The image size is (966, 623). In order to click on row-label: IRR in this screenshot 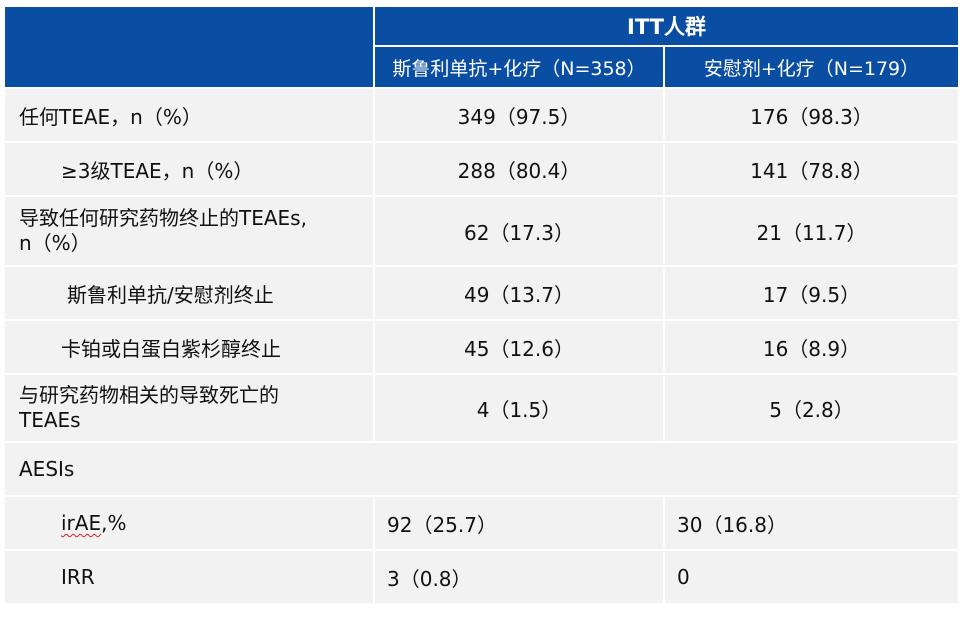, I will do `click(189, 577)`.